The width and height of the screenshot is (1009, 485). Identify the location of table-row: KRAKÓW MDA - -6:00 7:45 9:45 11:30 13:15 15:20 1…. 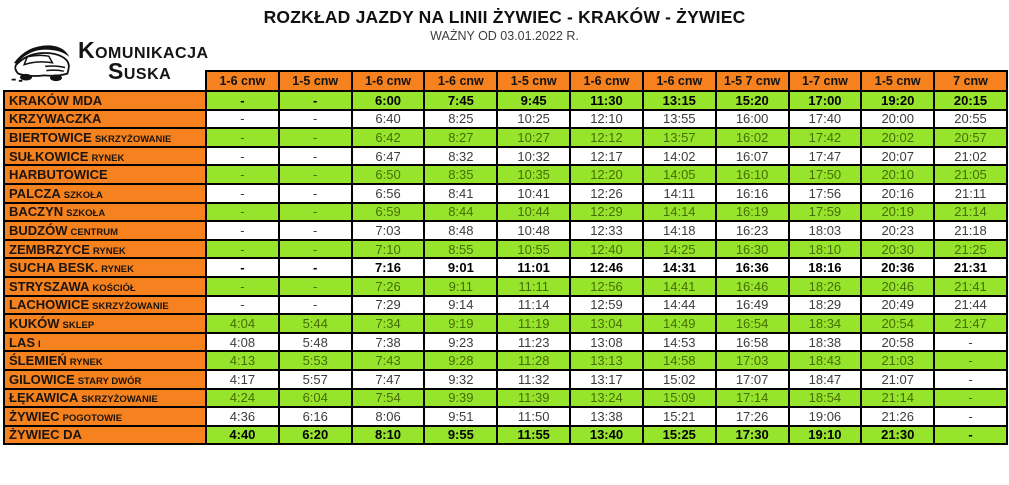
(505, 100).